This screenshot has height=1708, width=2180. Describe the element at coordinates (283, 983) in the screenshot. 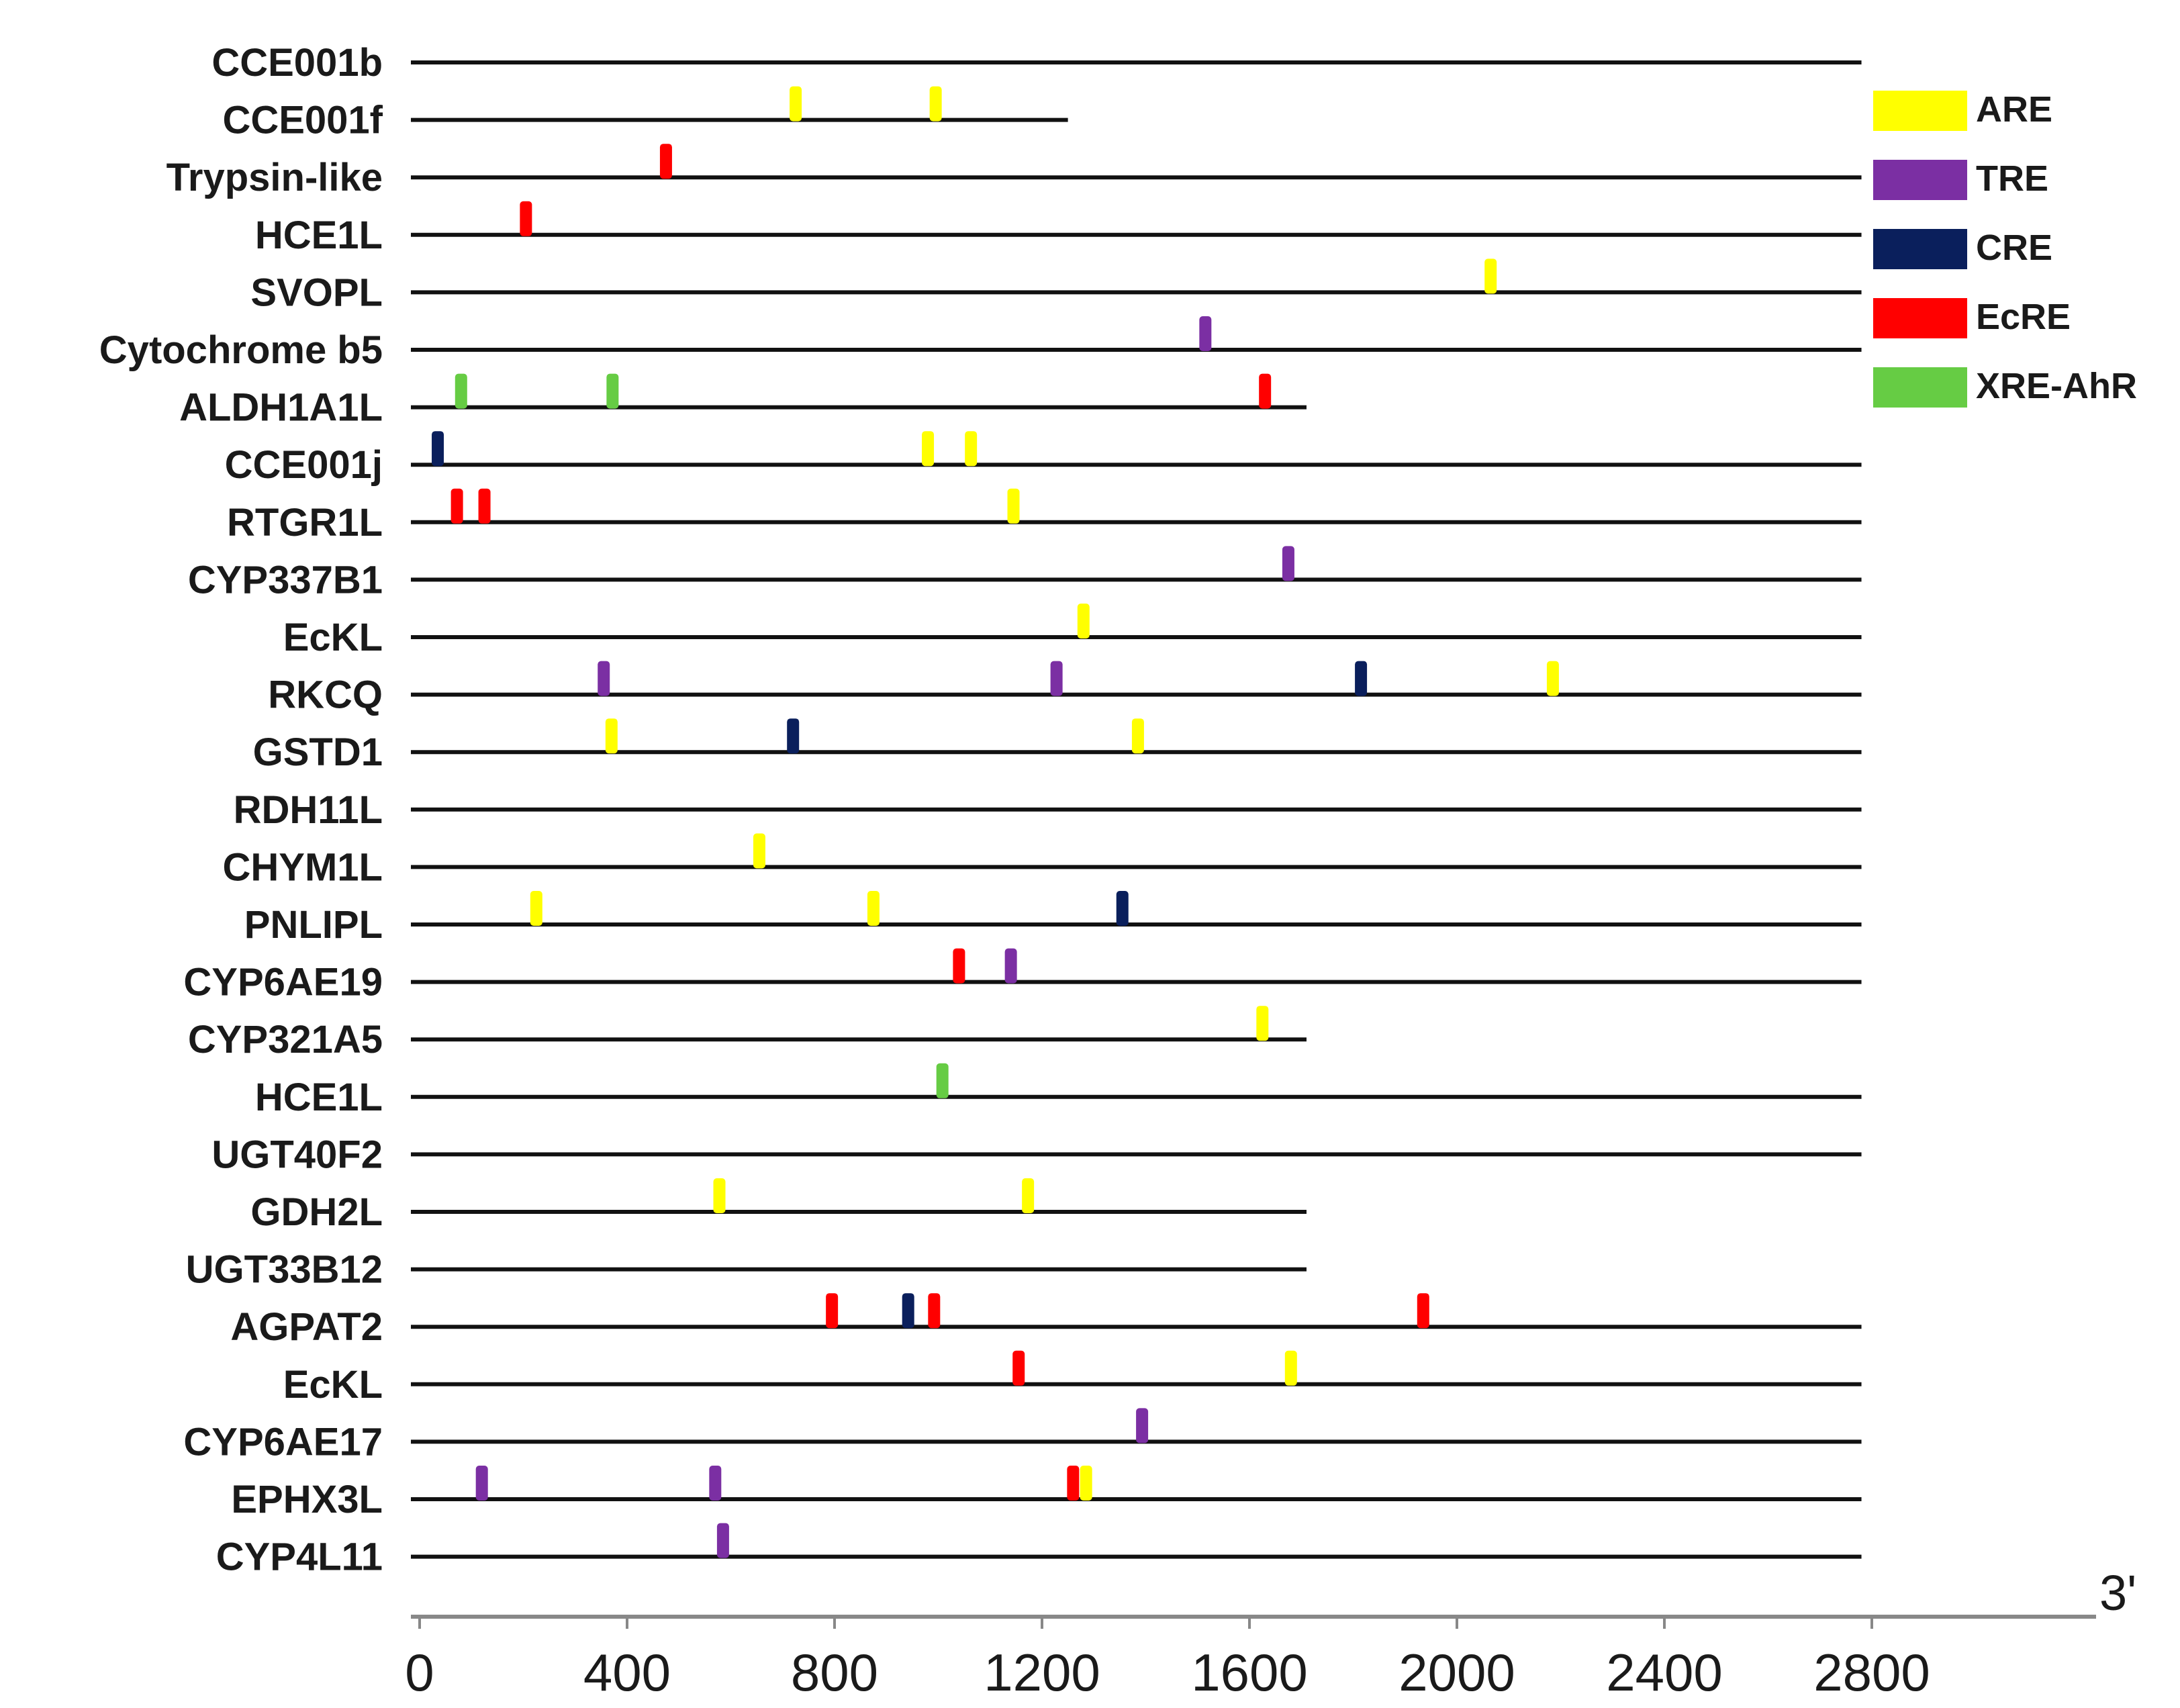

I see `gene-label: CYP6AE19` at that location.